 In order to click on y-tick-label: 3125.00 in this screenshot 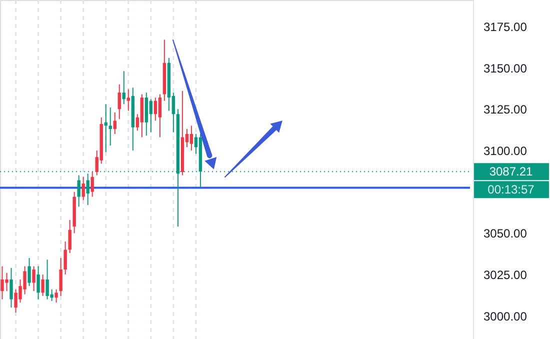, I will do `click(506, 109)`.